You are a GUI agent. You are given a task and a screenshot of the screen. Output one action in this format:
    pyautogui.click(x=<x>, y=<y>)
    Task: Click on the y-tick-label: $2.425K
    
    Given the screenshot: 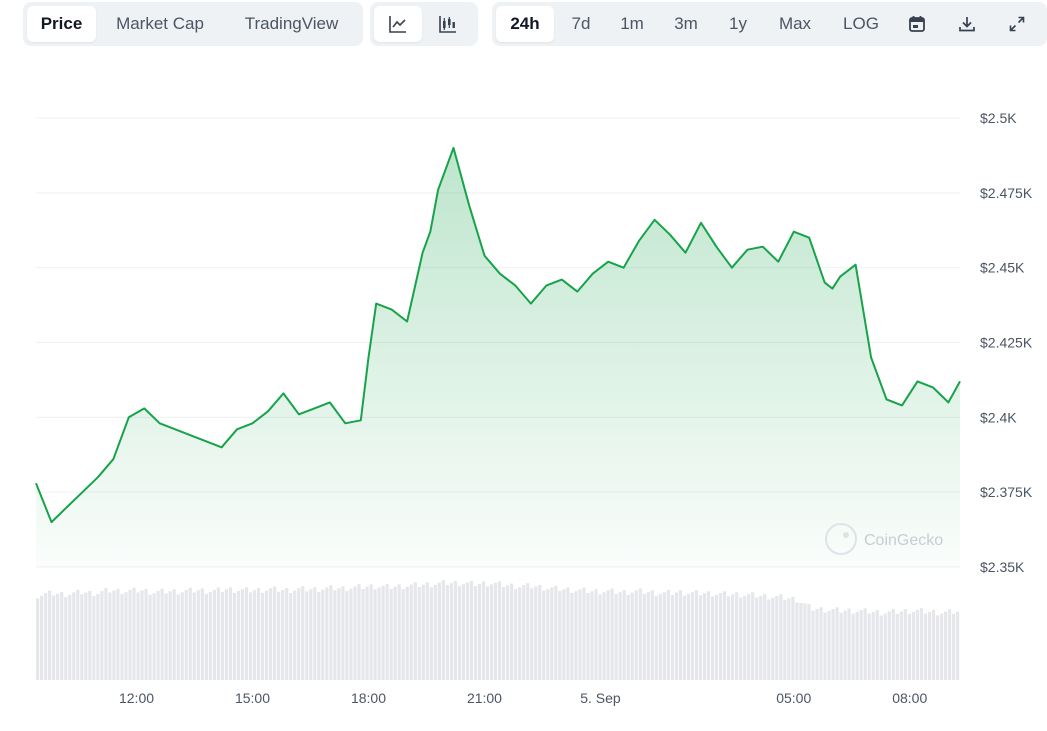 What is the action you would take?
    pyautogui.click(x=1006, y=343)
    